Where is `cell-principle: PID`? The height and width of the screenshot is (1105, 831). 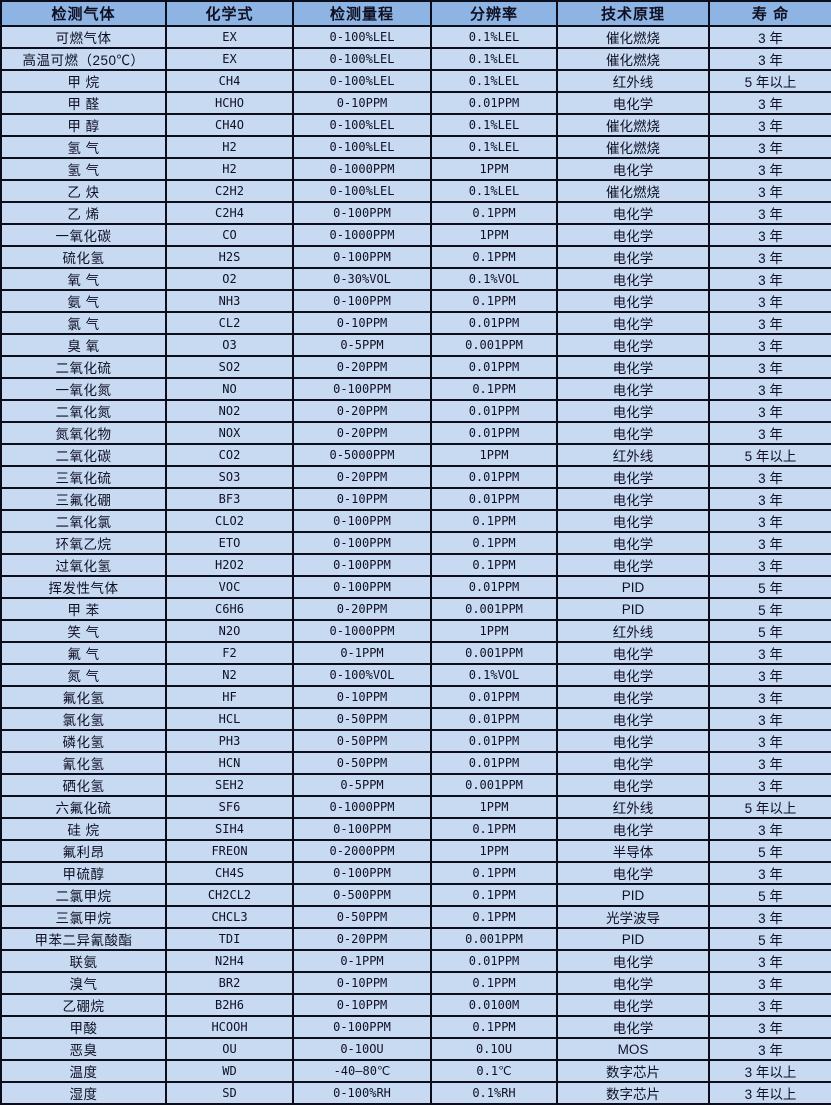 cell-principle: PID is located at coordinates (633, 587).